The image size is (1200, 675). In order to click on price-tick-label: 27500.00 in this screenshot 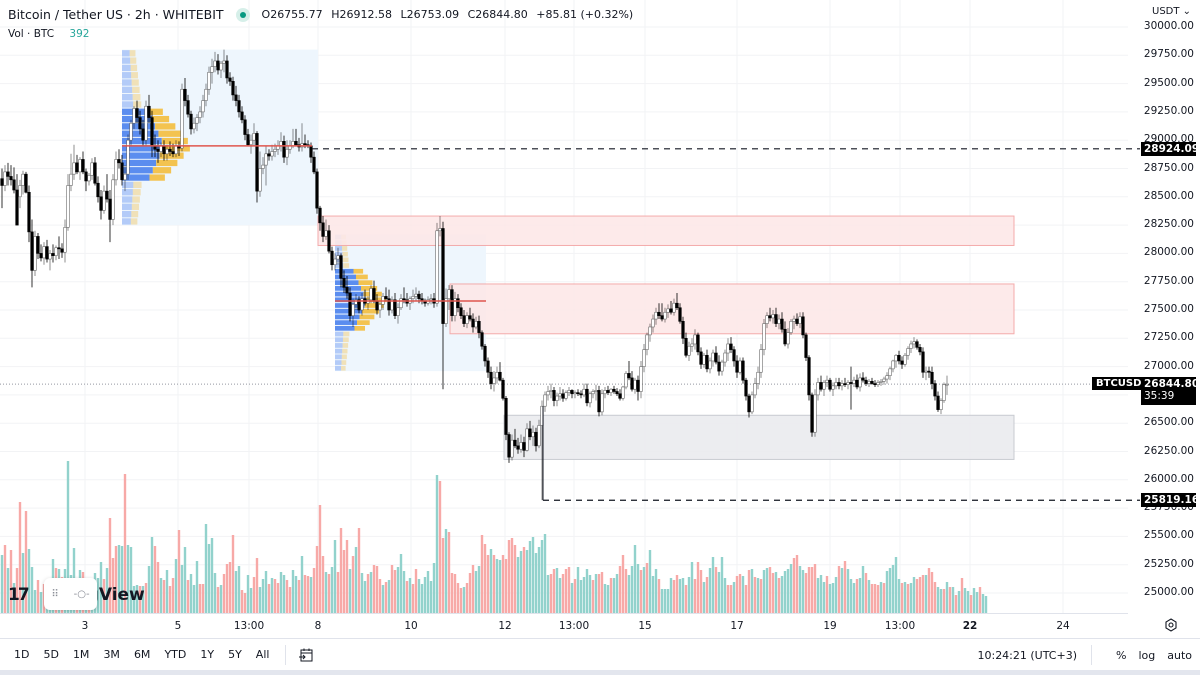, I will do `click(1168, 309)`.